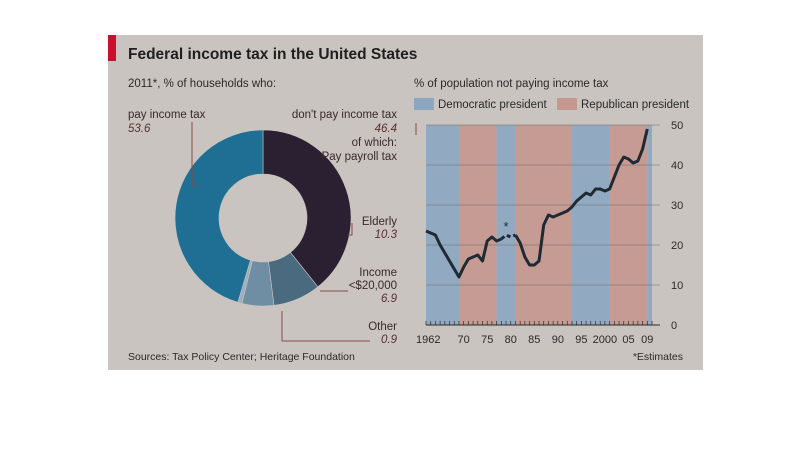 The height and width of the screenshot is (464, 810). I want to click on estimate-marker: *, so click(506, 226).